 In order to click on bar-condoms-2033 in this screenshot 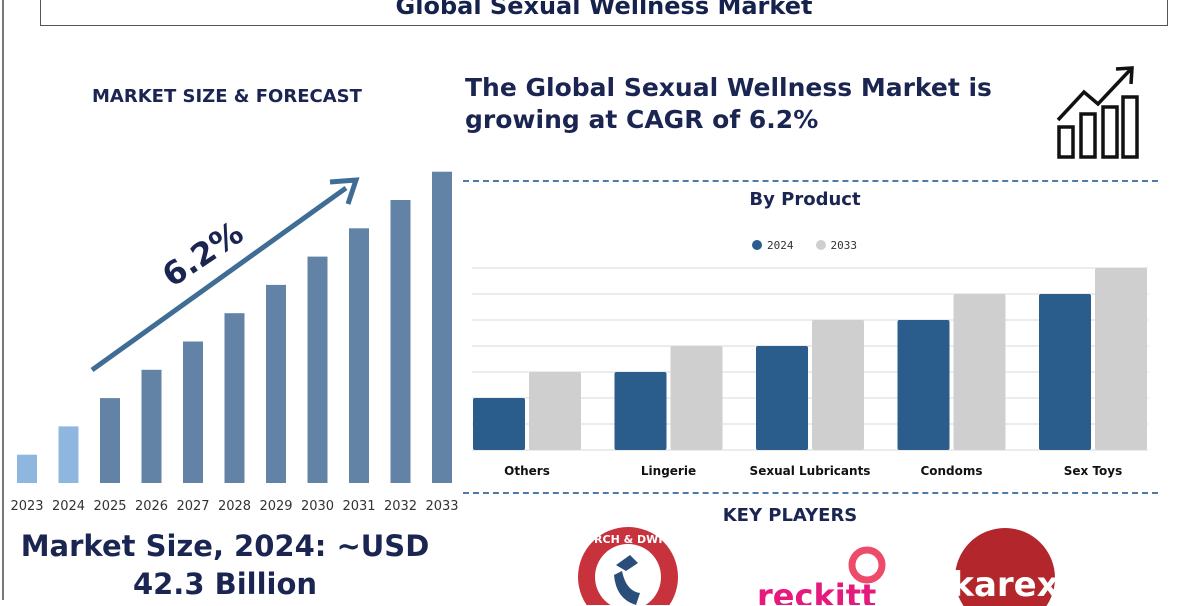, I will do `click(979, 372)`.